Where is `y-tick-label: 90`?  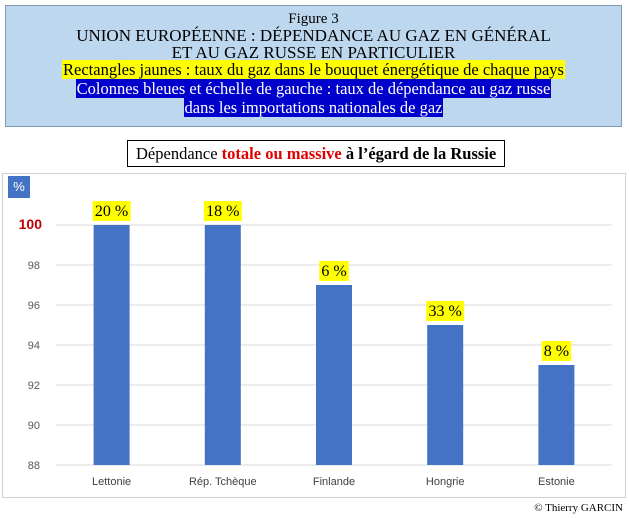 y-tick-label: 90 is located at coordinates (34, 426).